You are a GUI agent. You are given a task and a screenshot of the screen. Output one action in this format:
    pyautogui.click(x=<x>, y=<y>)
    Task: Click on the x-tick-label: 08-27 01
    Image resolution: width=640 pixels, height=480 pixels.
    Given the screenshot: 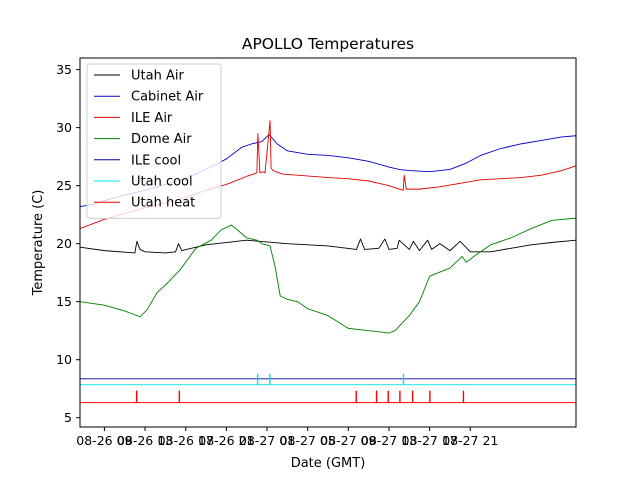 What is the action you would take?
    pyautogui.click(x=267, y=440)
    